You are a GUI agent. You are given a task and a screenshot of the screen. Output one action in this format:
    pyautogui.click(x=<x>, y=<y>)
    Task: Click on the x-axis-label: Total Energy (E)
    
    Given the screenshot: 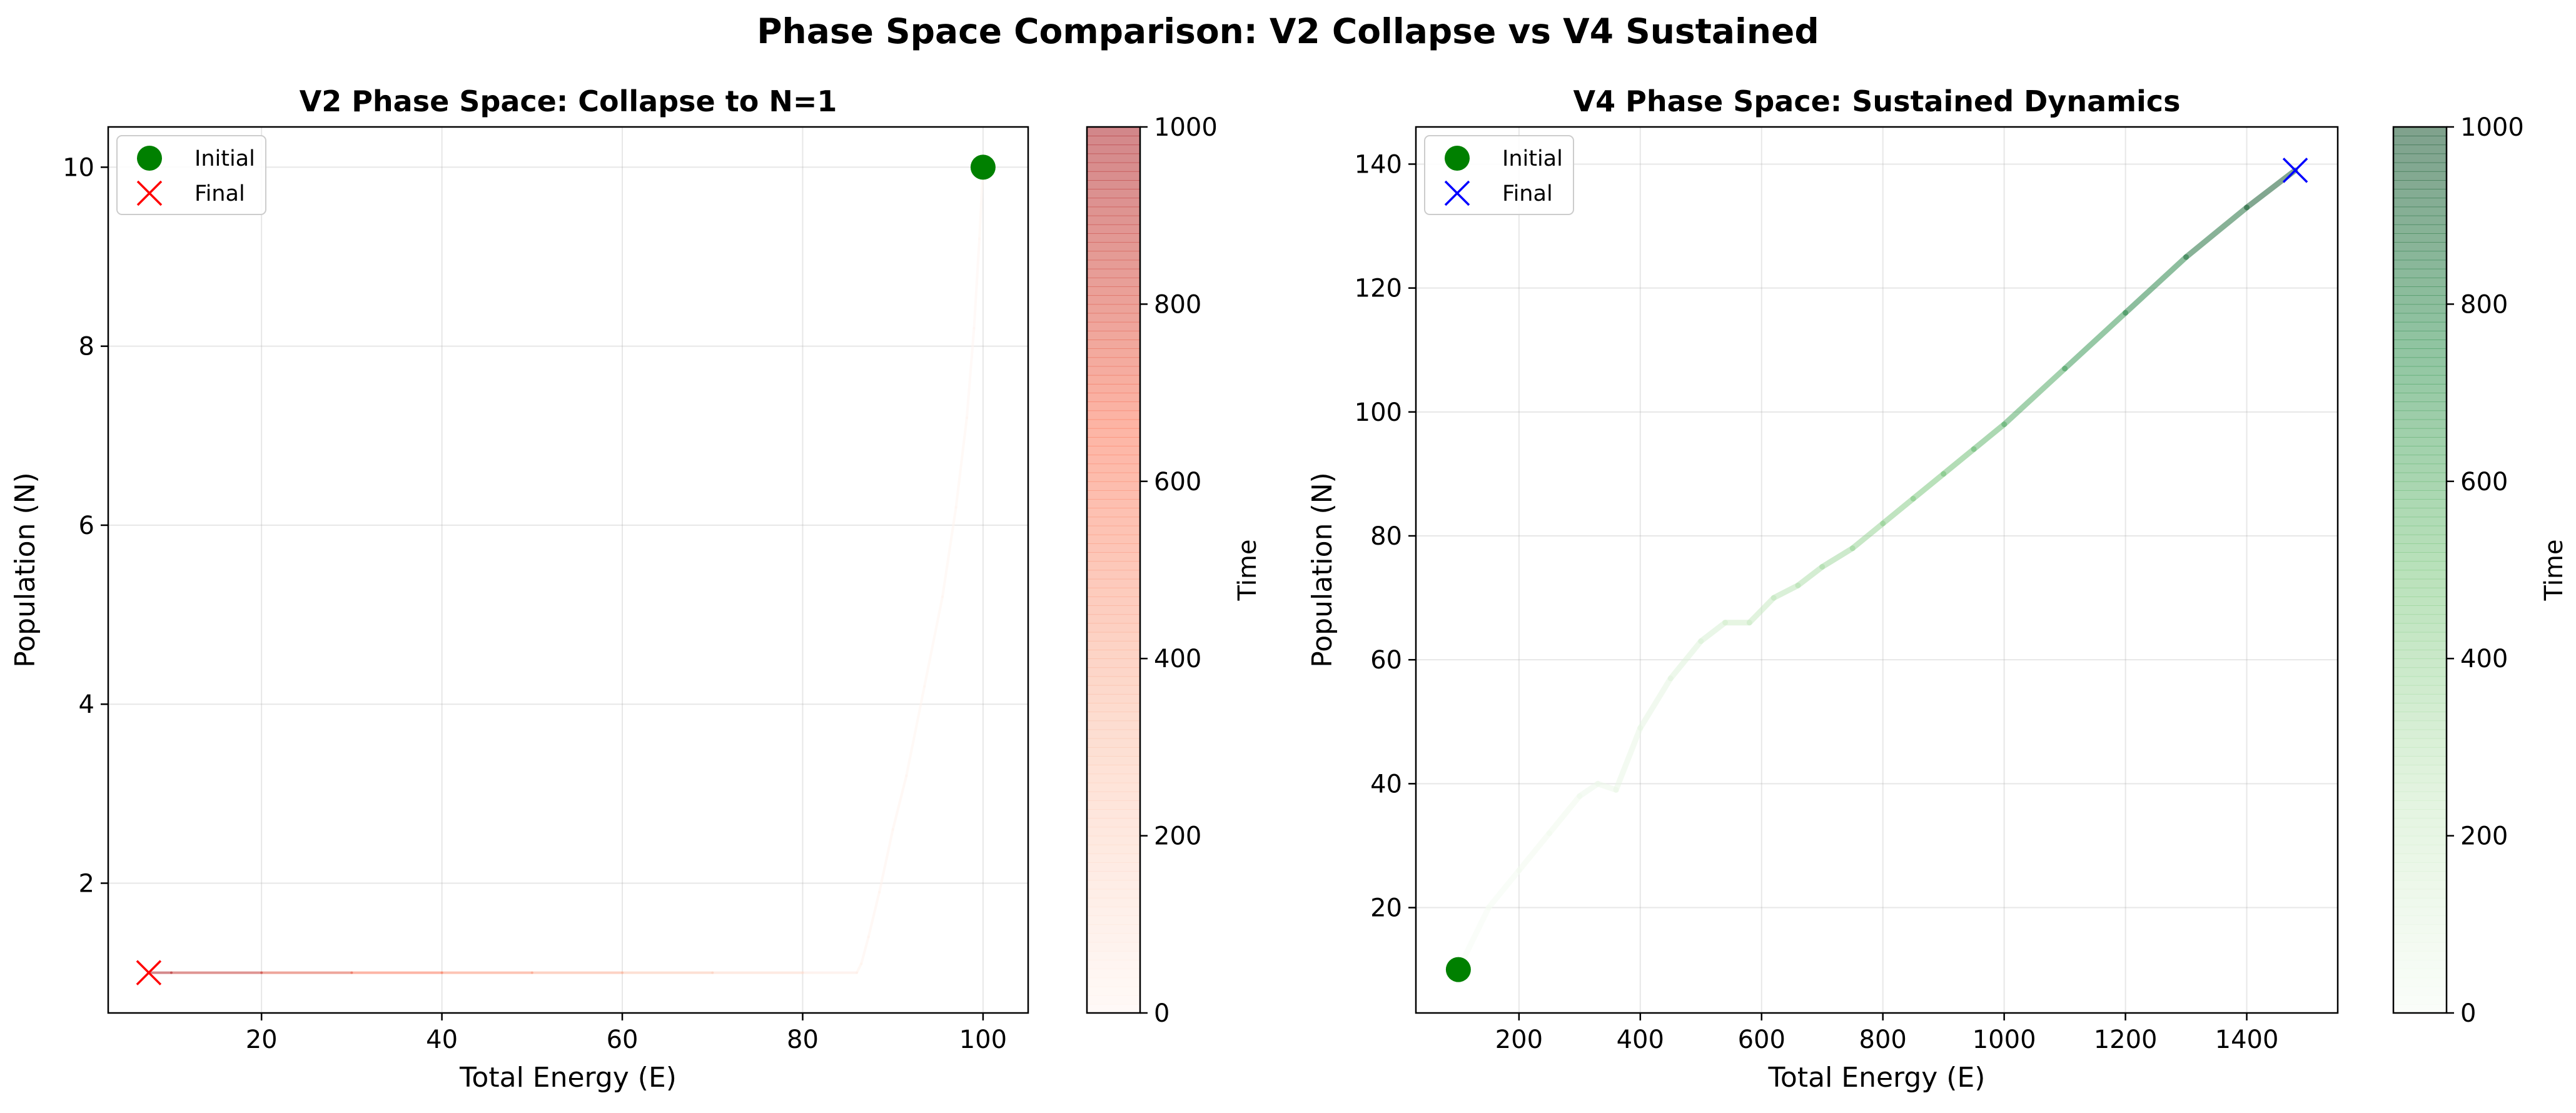 What is the action you would take?
    pyautogui.click(x=568, y=1078)
    